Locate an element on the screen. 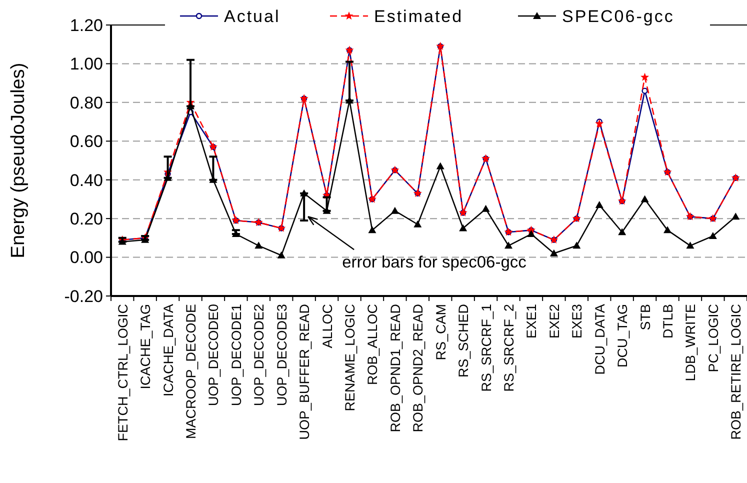 The height and width of the screenshot is (483, 747). x-tick-label: LDB_WRITE is located at coordinates (690, 343).